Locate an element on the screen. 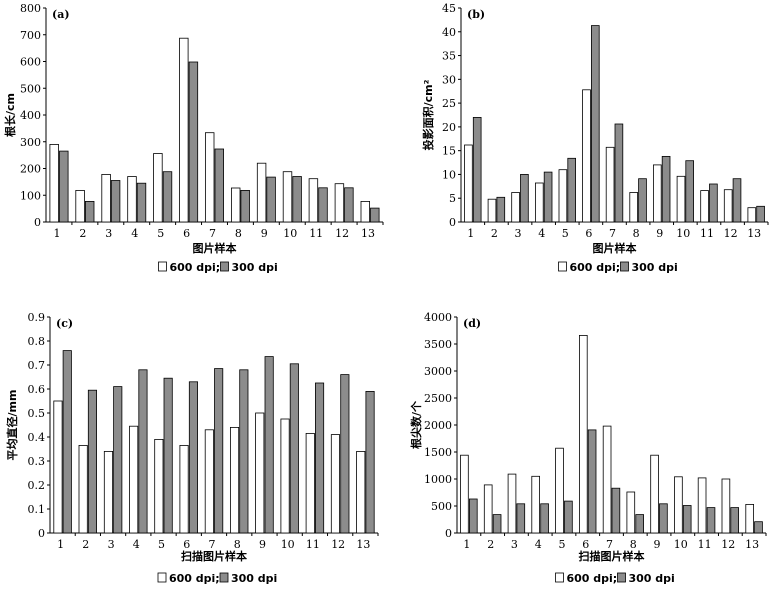 This screenshot has width=774, height=603. y-tick-label: 35 is located at coordinates (449, 56).